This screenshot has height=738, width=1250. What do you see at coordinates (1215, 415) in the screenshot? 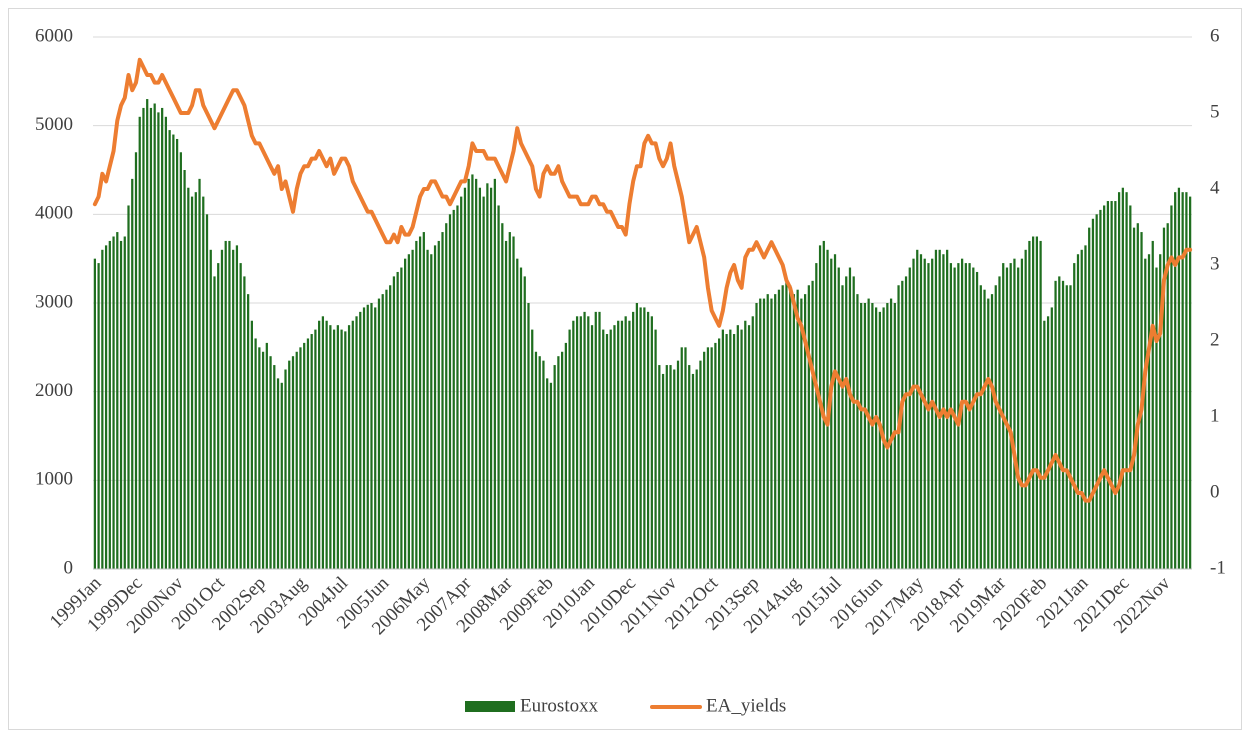
I see `y2-tick-label: 1` at bounding box center [1215, 415].